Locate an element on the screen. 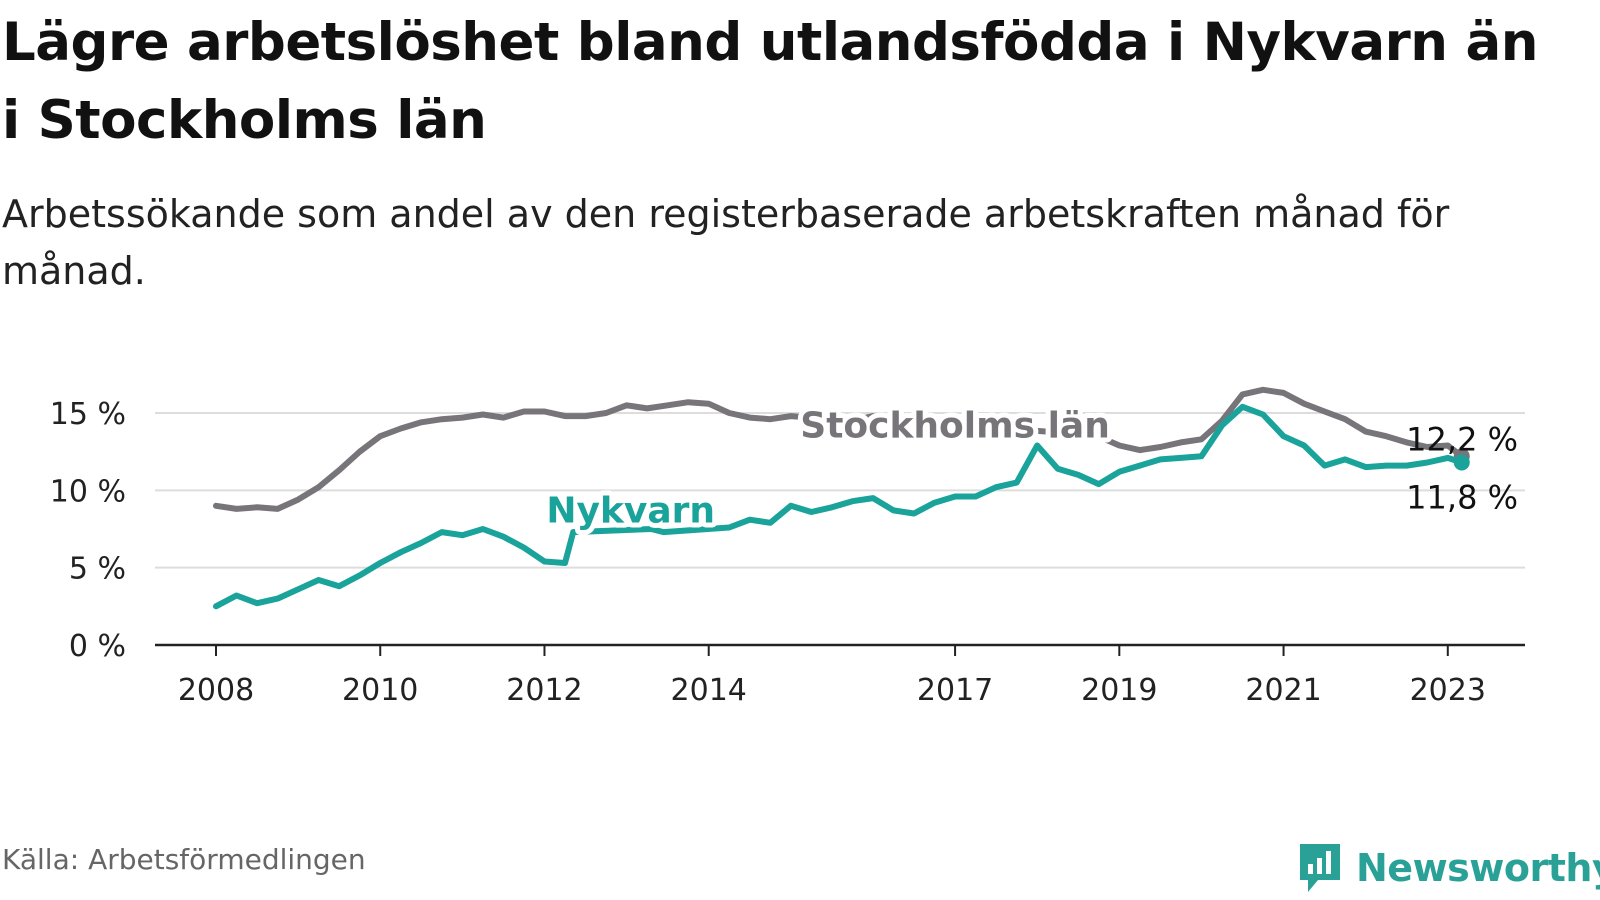 This screenshot has height=900, width=1600. brand-name: Newsworthy is located at coordinates (1478, 868).